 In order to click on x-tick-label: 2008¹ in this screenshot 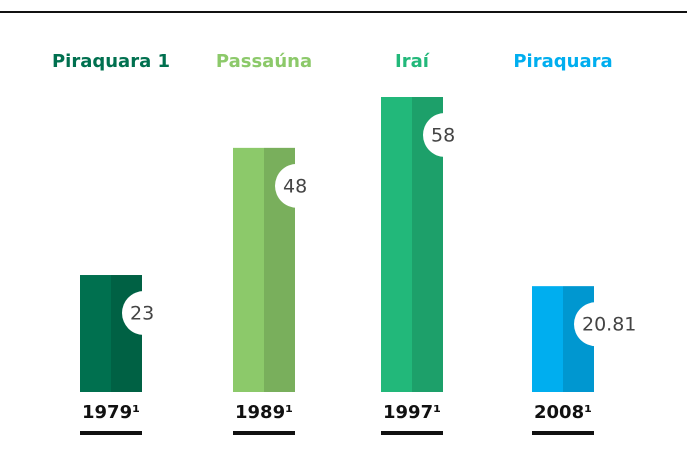, I will do `click(563, 412)`.